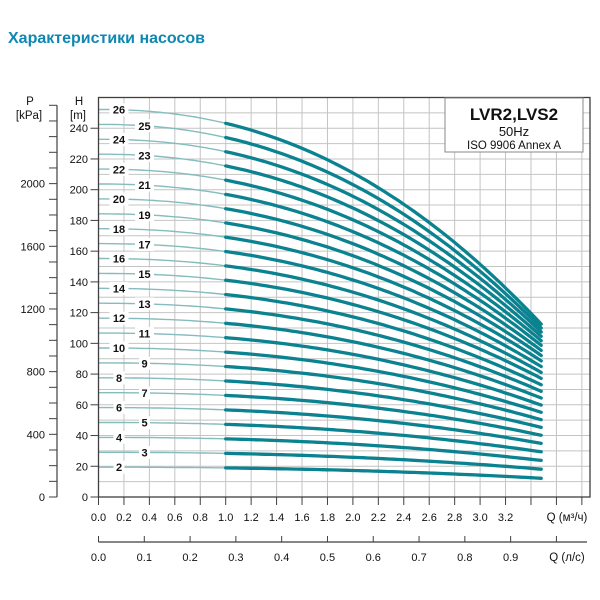 This screenshot has height=600, width=600. I want to click on ls-tick-label: 0.1, so click(144, 558).